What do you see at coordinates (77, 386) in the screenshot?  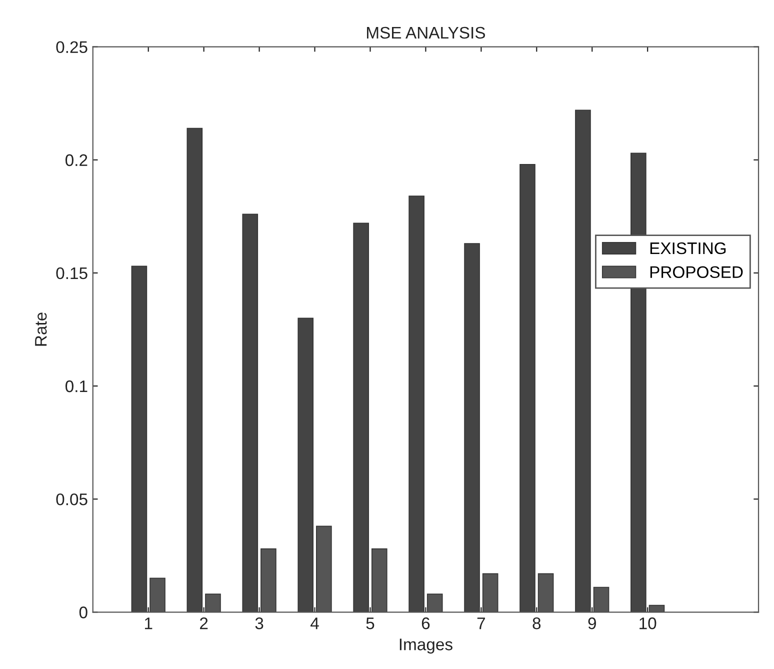 I see `y-tick-label: 0.1` at bounding box center [77, 386].